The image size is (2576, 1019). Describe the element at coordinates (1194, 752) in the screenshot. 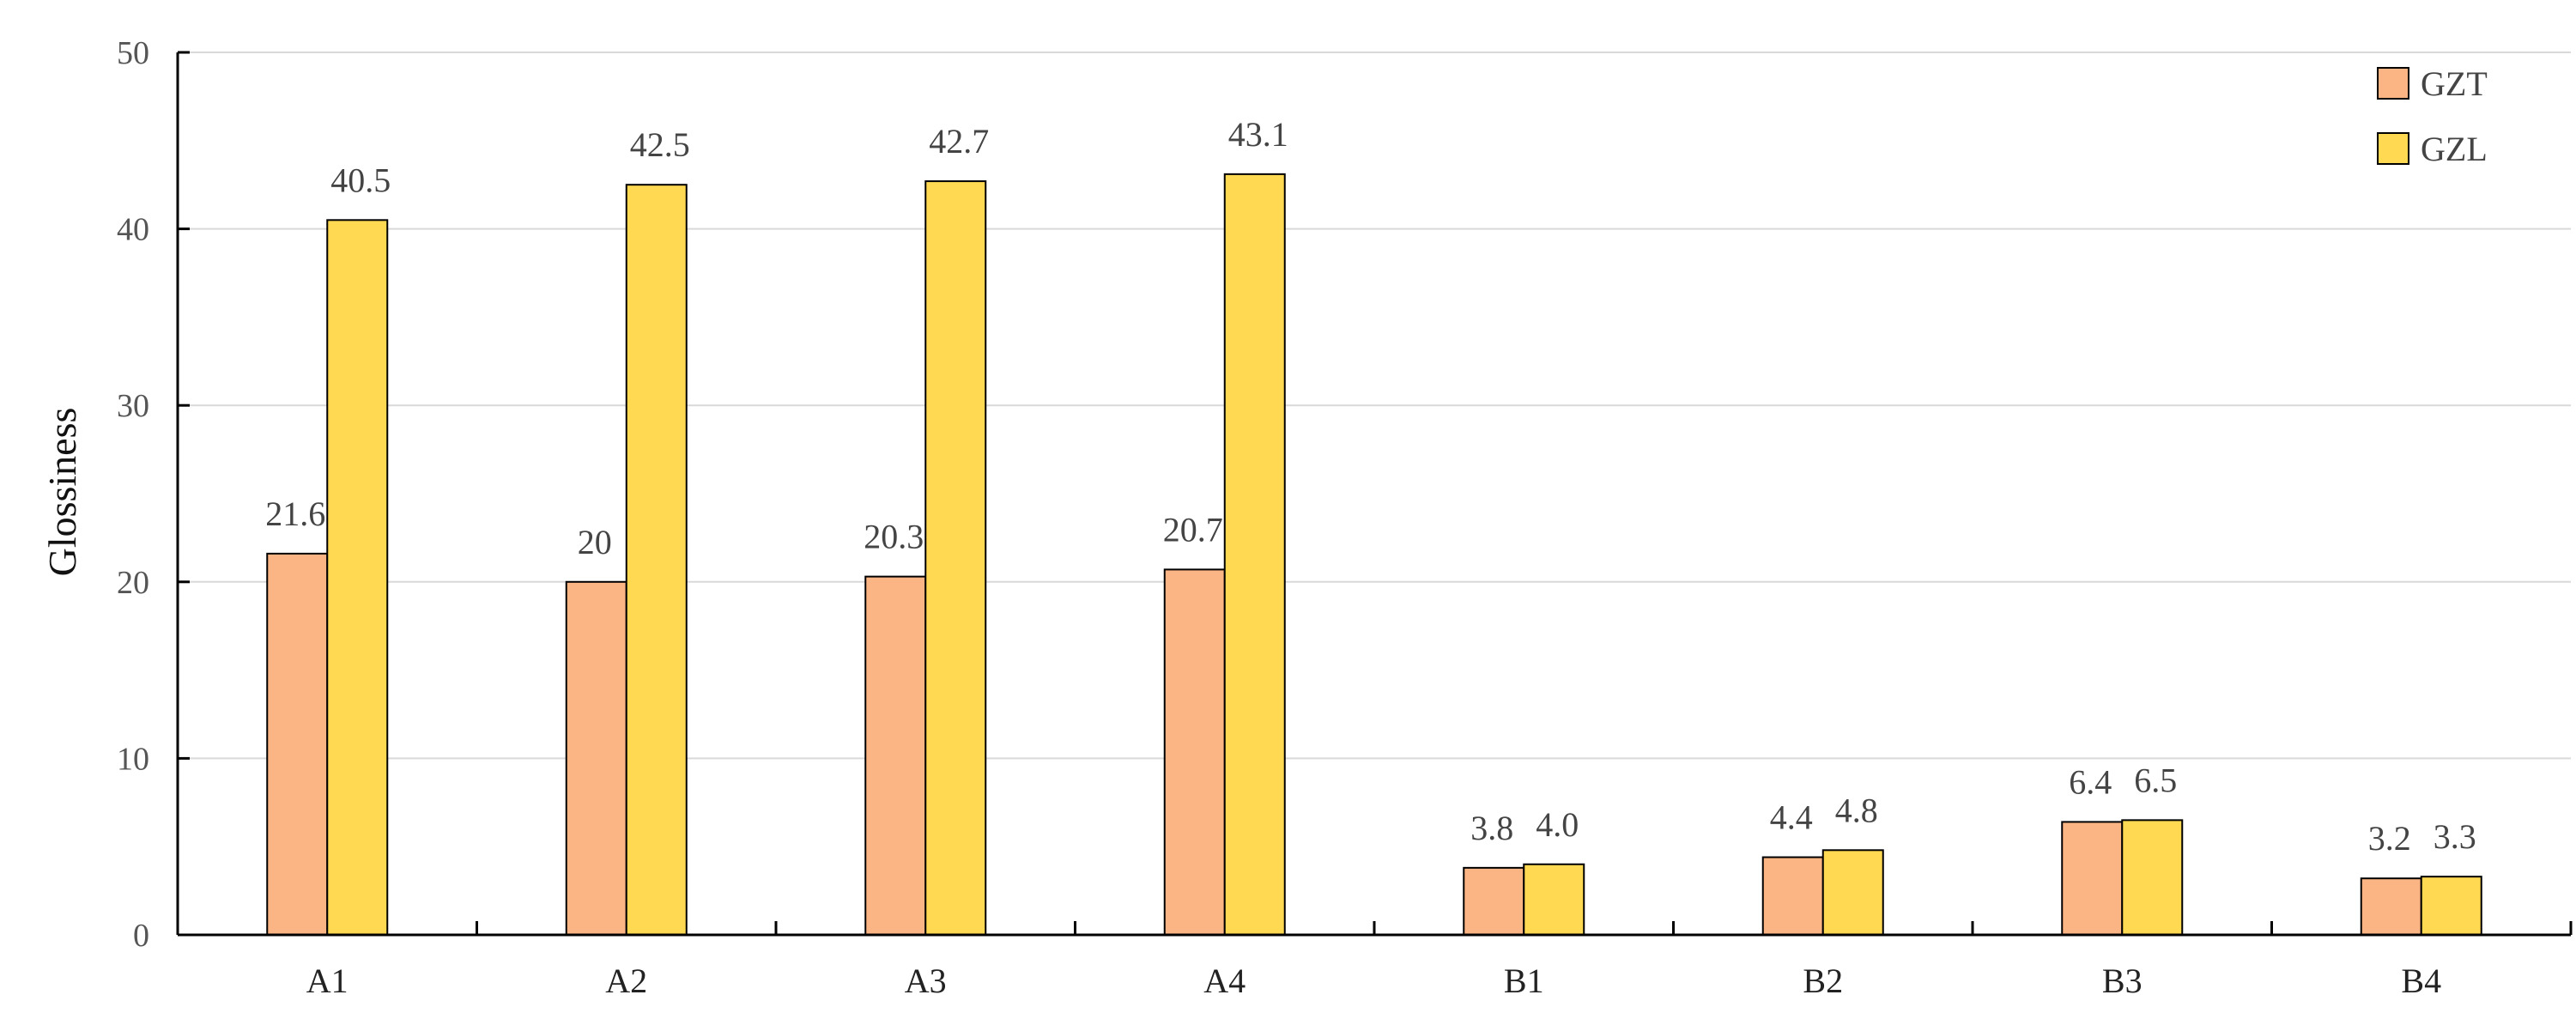

I see `bar-gzt-a4` at that location.